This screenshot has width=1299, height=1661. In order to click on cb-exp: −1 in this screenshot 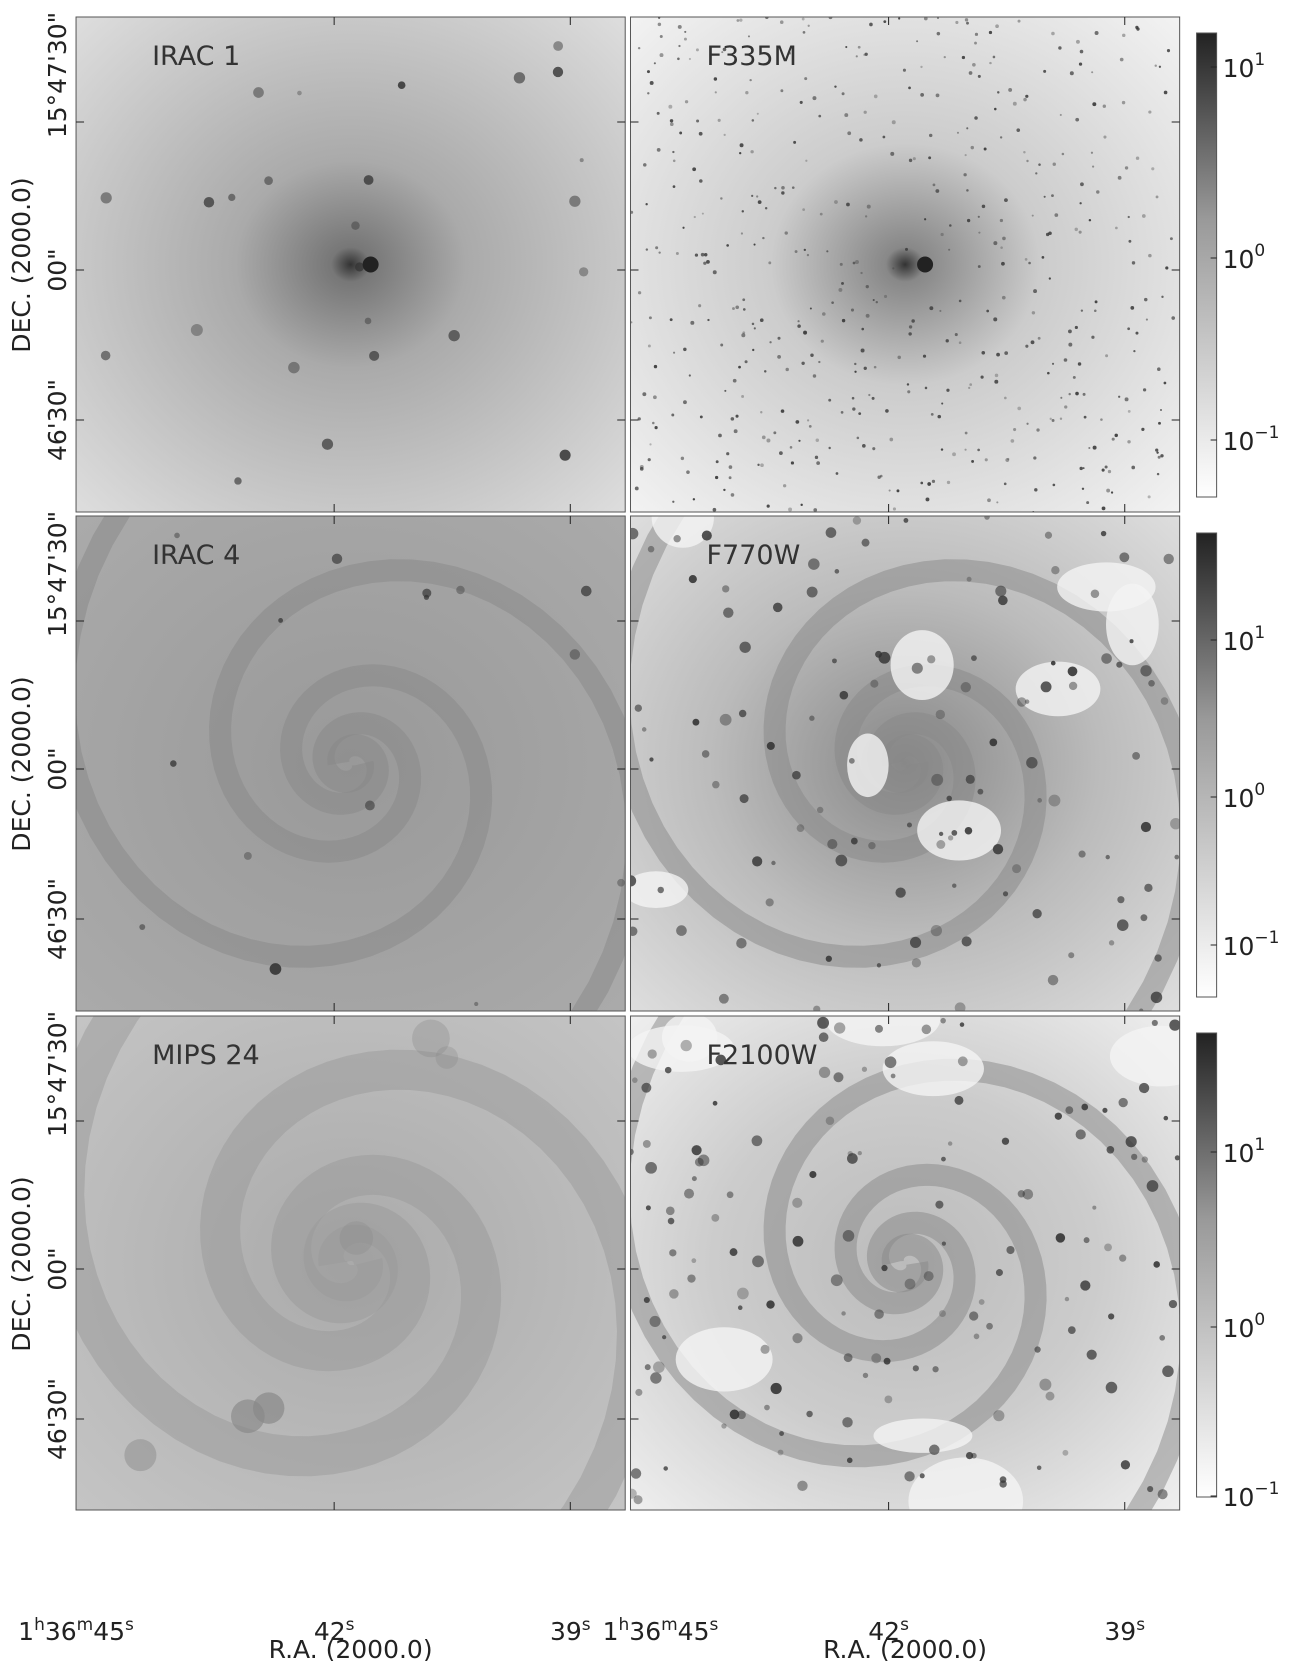, I will do `click(1266, 938)`.